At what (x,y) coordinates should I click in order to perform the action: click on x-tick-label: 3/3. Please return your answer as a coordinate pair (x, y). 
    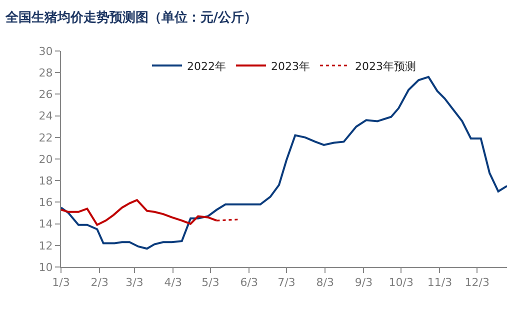
    Looking at the image, I should click on (135, 283).